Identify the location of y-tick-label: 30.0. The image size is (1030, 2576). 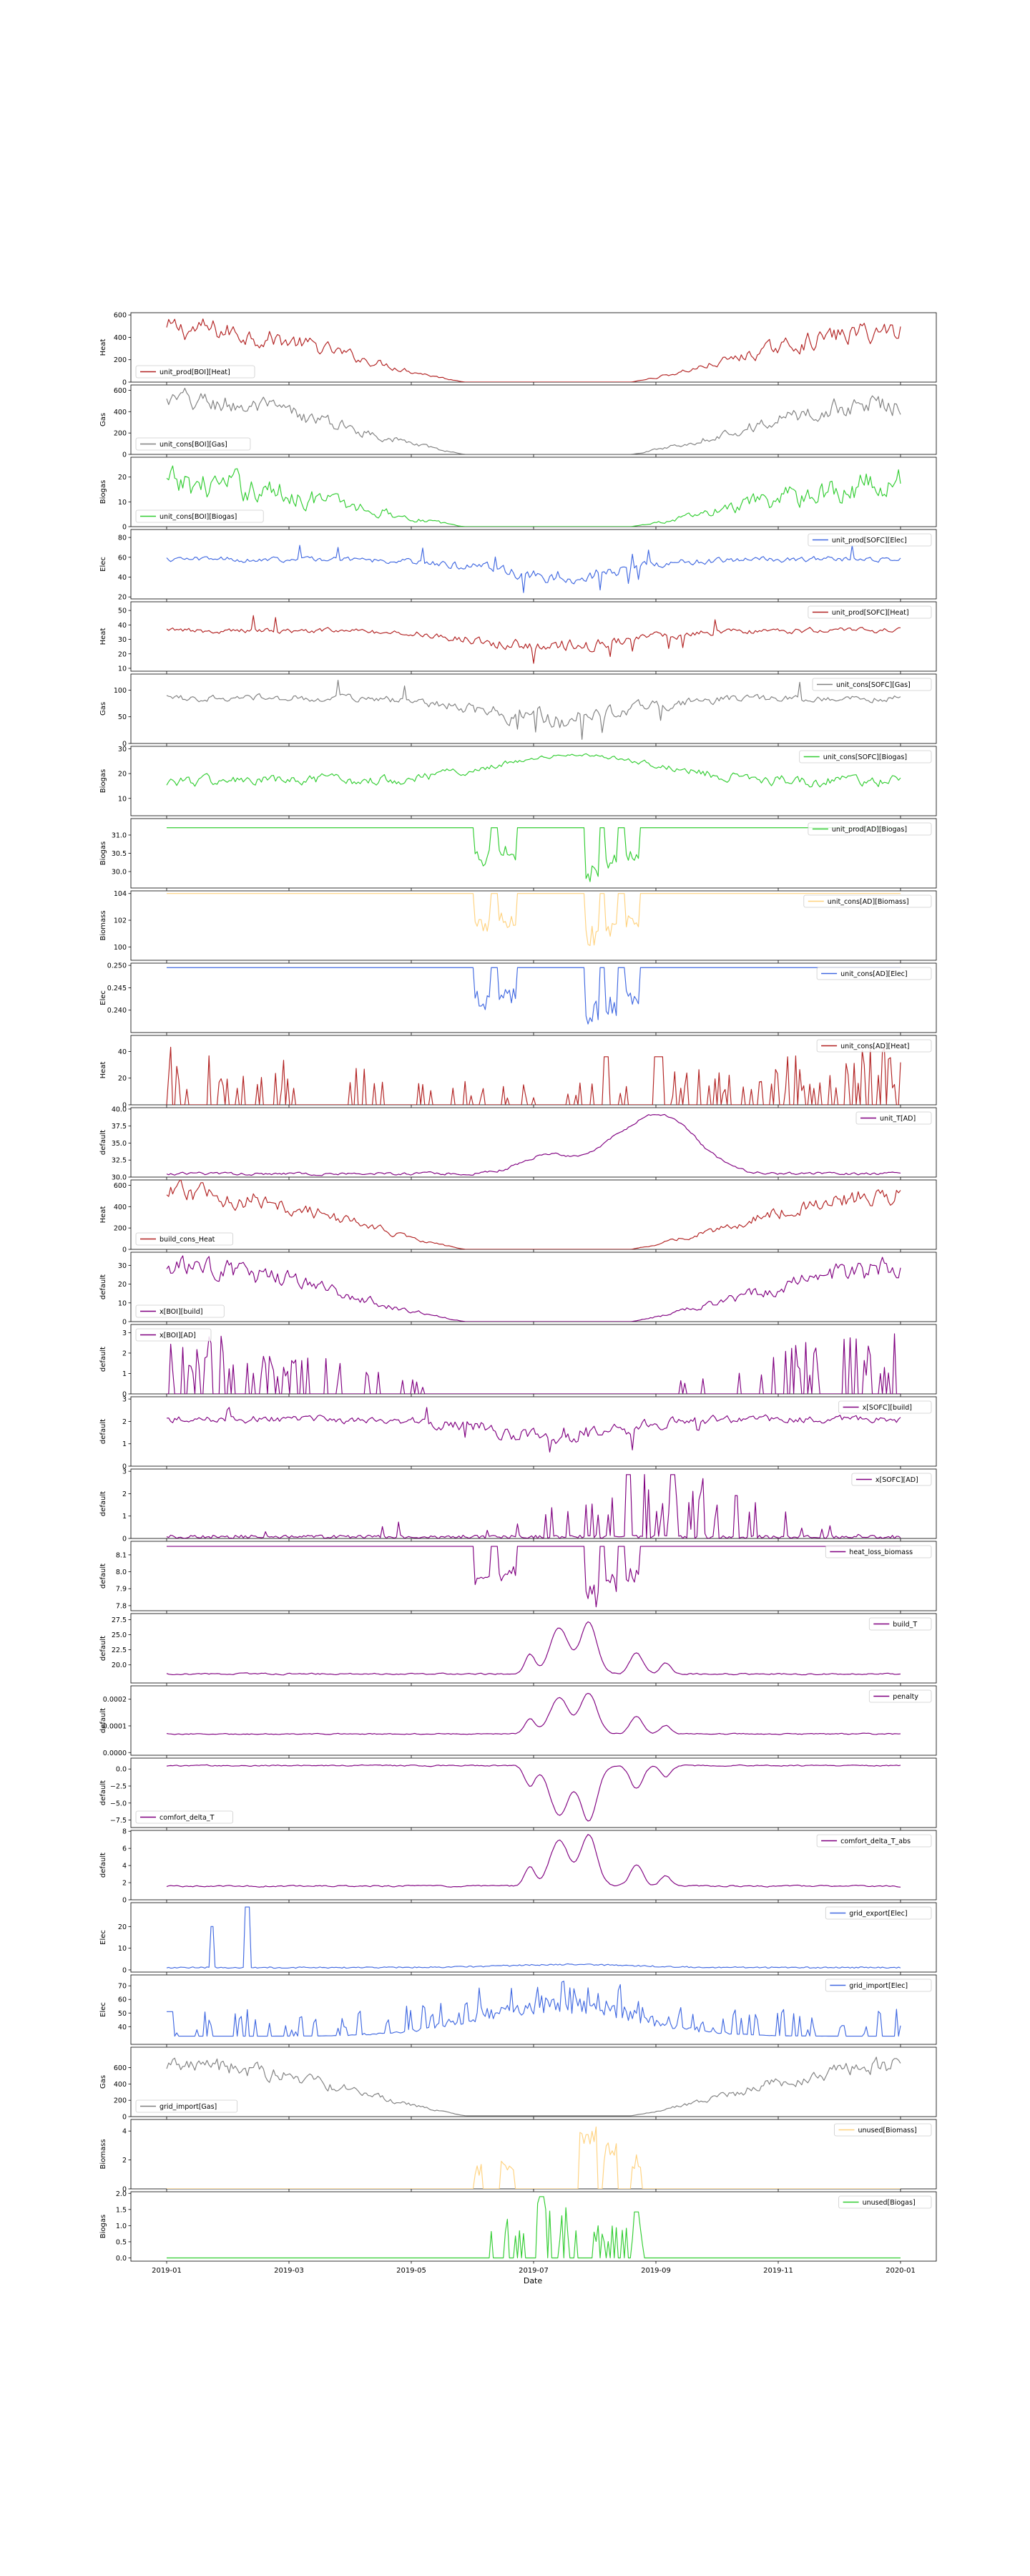
(120, 1178).